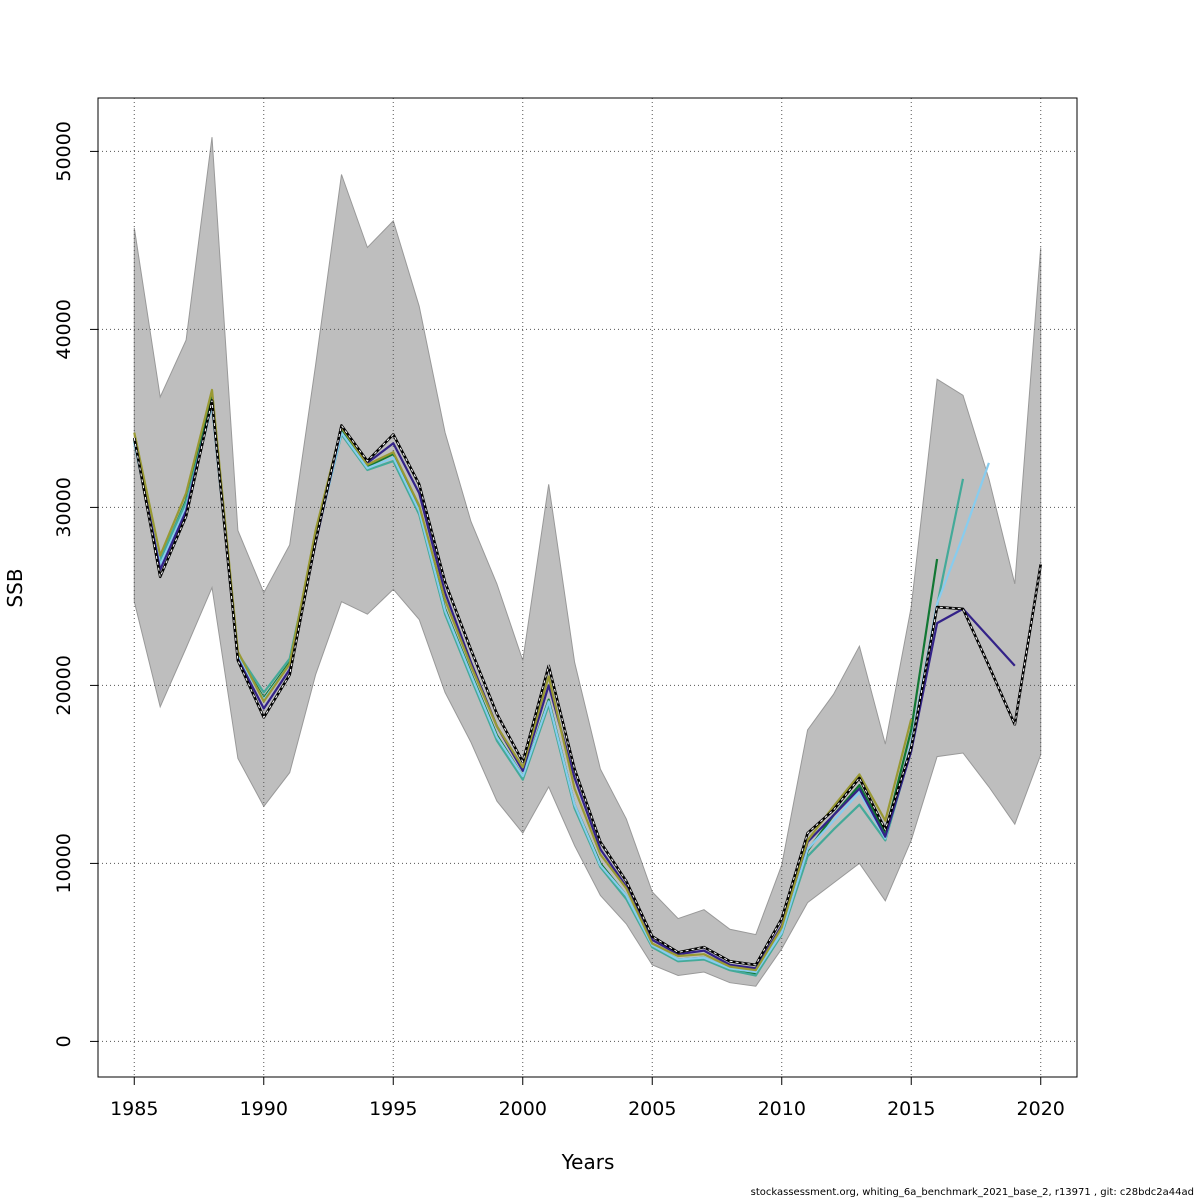 This screenshot has width=1200, height=1200. Describe the element at coordinates (64, 507) in the screenshot. I see `y-tick-label-3: 30000` at that location.